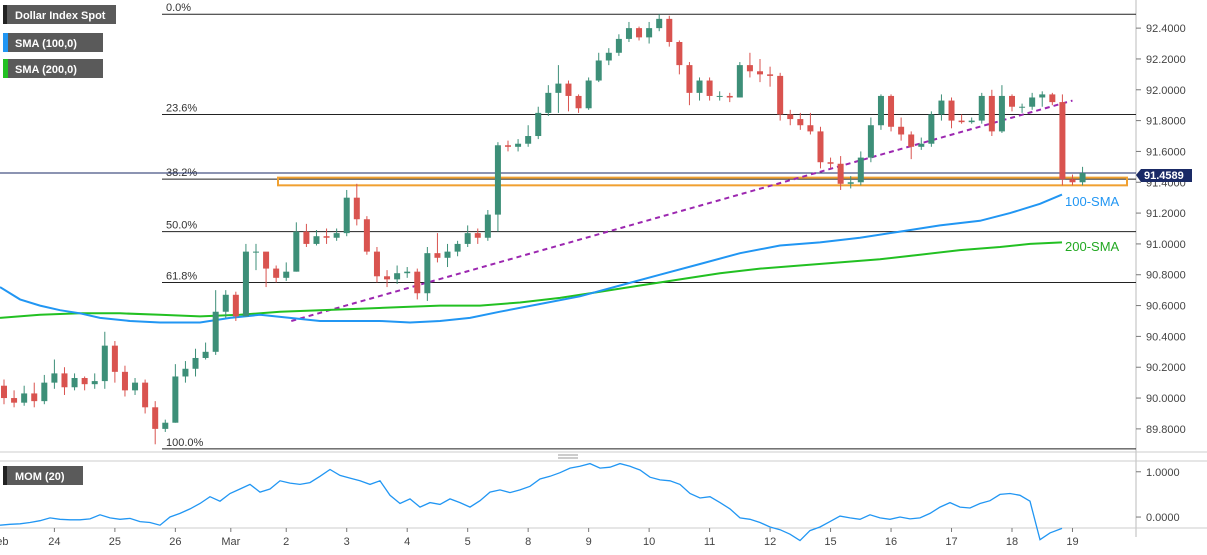 Image resolution: width=1207 pixels, height=555 pixels. I want to click on price-tick-label: 91.2000, so click(1166, 214).